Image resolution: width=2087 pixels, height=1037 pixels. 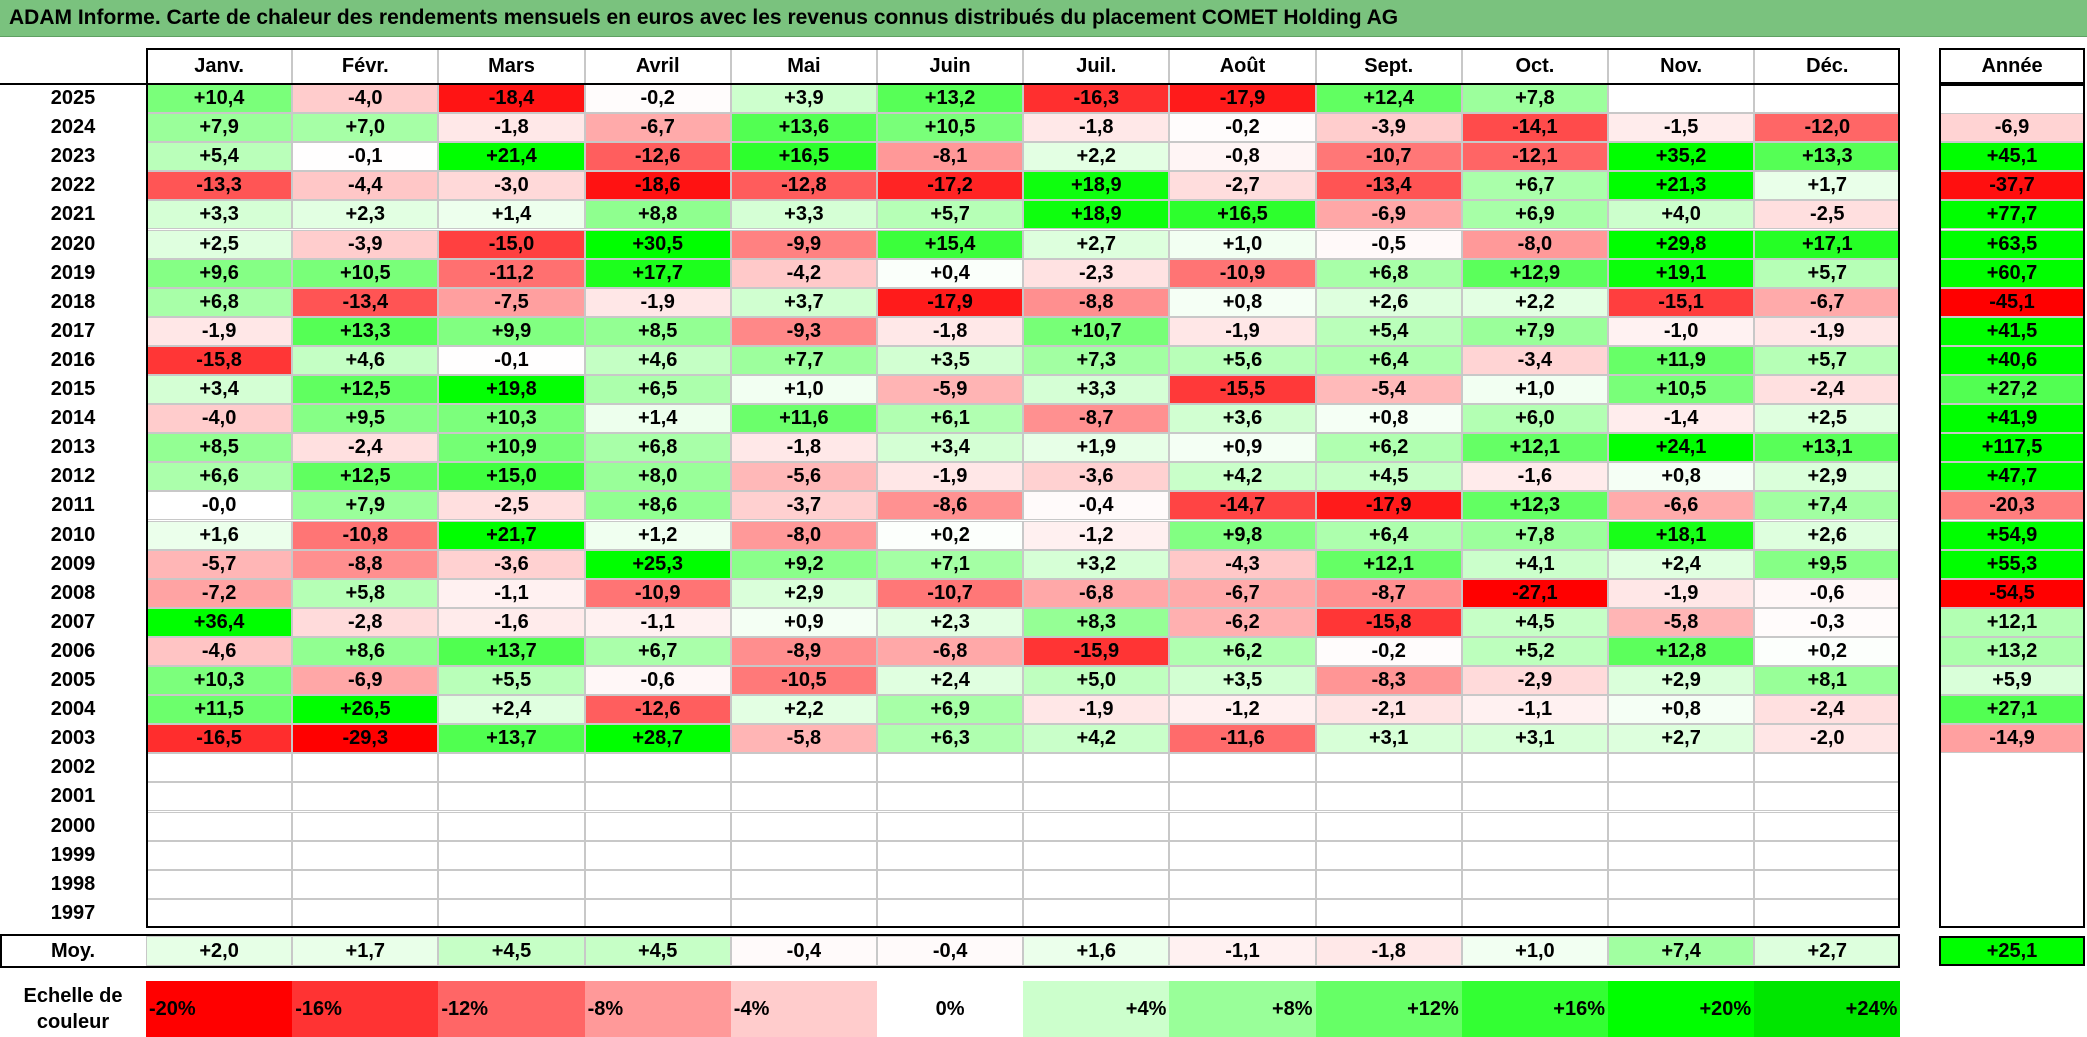 I want to click on heatmap-cell: +3,7, so click(x=803, y=302).